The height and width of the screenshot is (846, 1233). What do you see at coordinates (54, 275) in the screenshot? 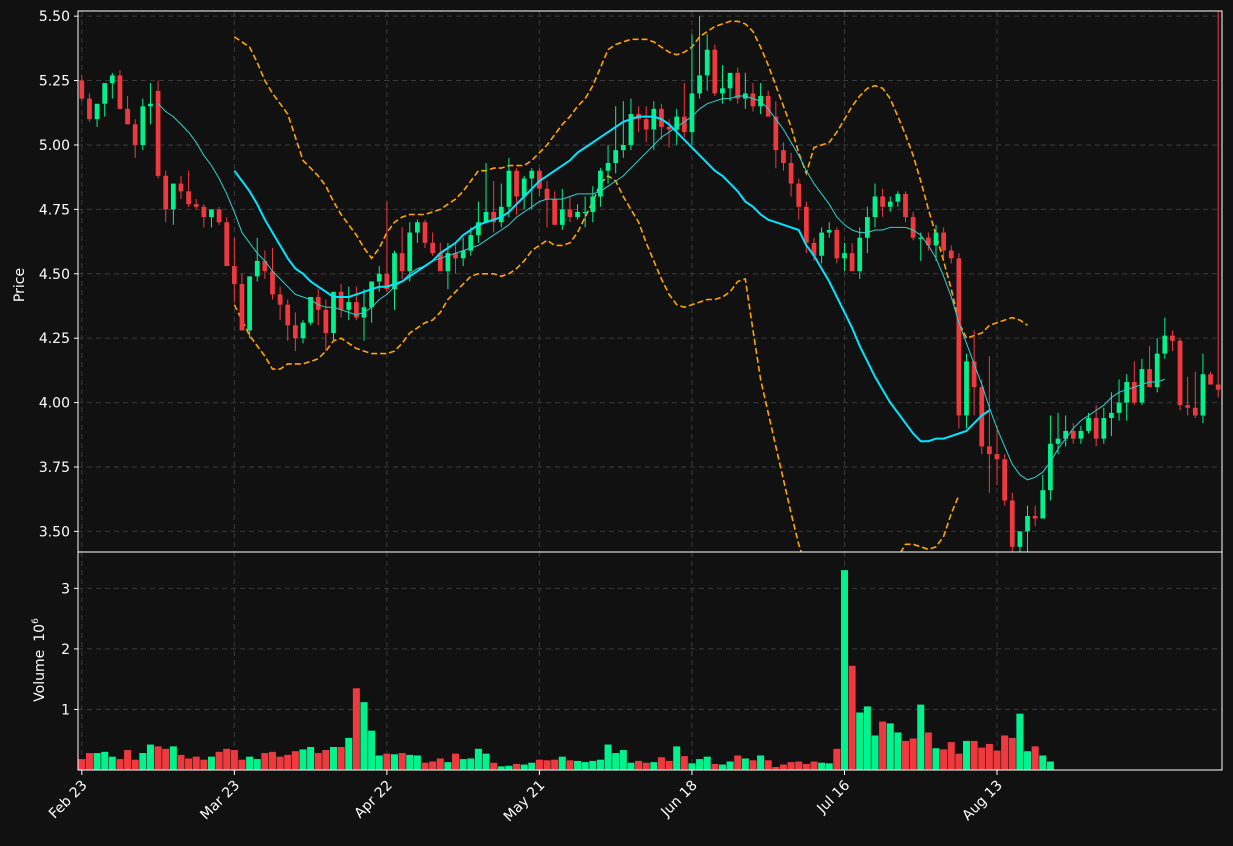
I see `price-tick-label: 4.50` at bounding box center [54, 275].